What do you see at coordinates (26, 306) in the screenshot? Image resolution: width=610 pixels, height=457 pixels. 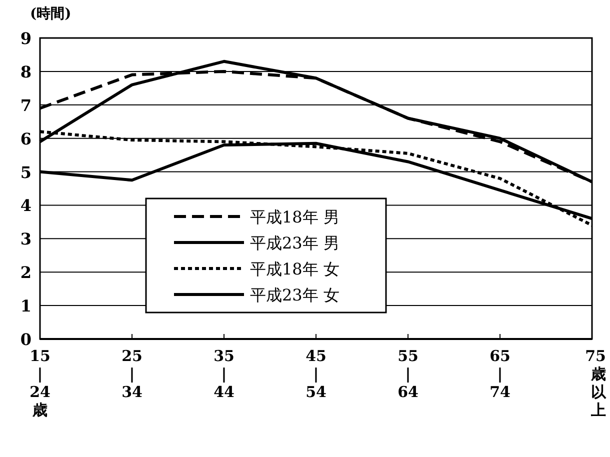 I see `y-tick-label: 1` at bounding box center [26, 306].